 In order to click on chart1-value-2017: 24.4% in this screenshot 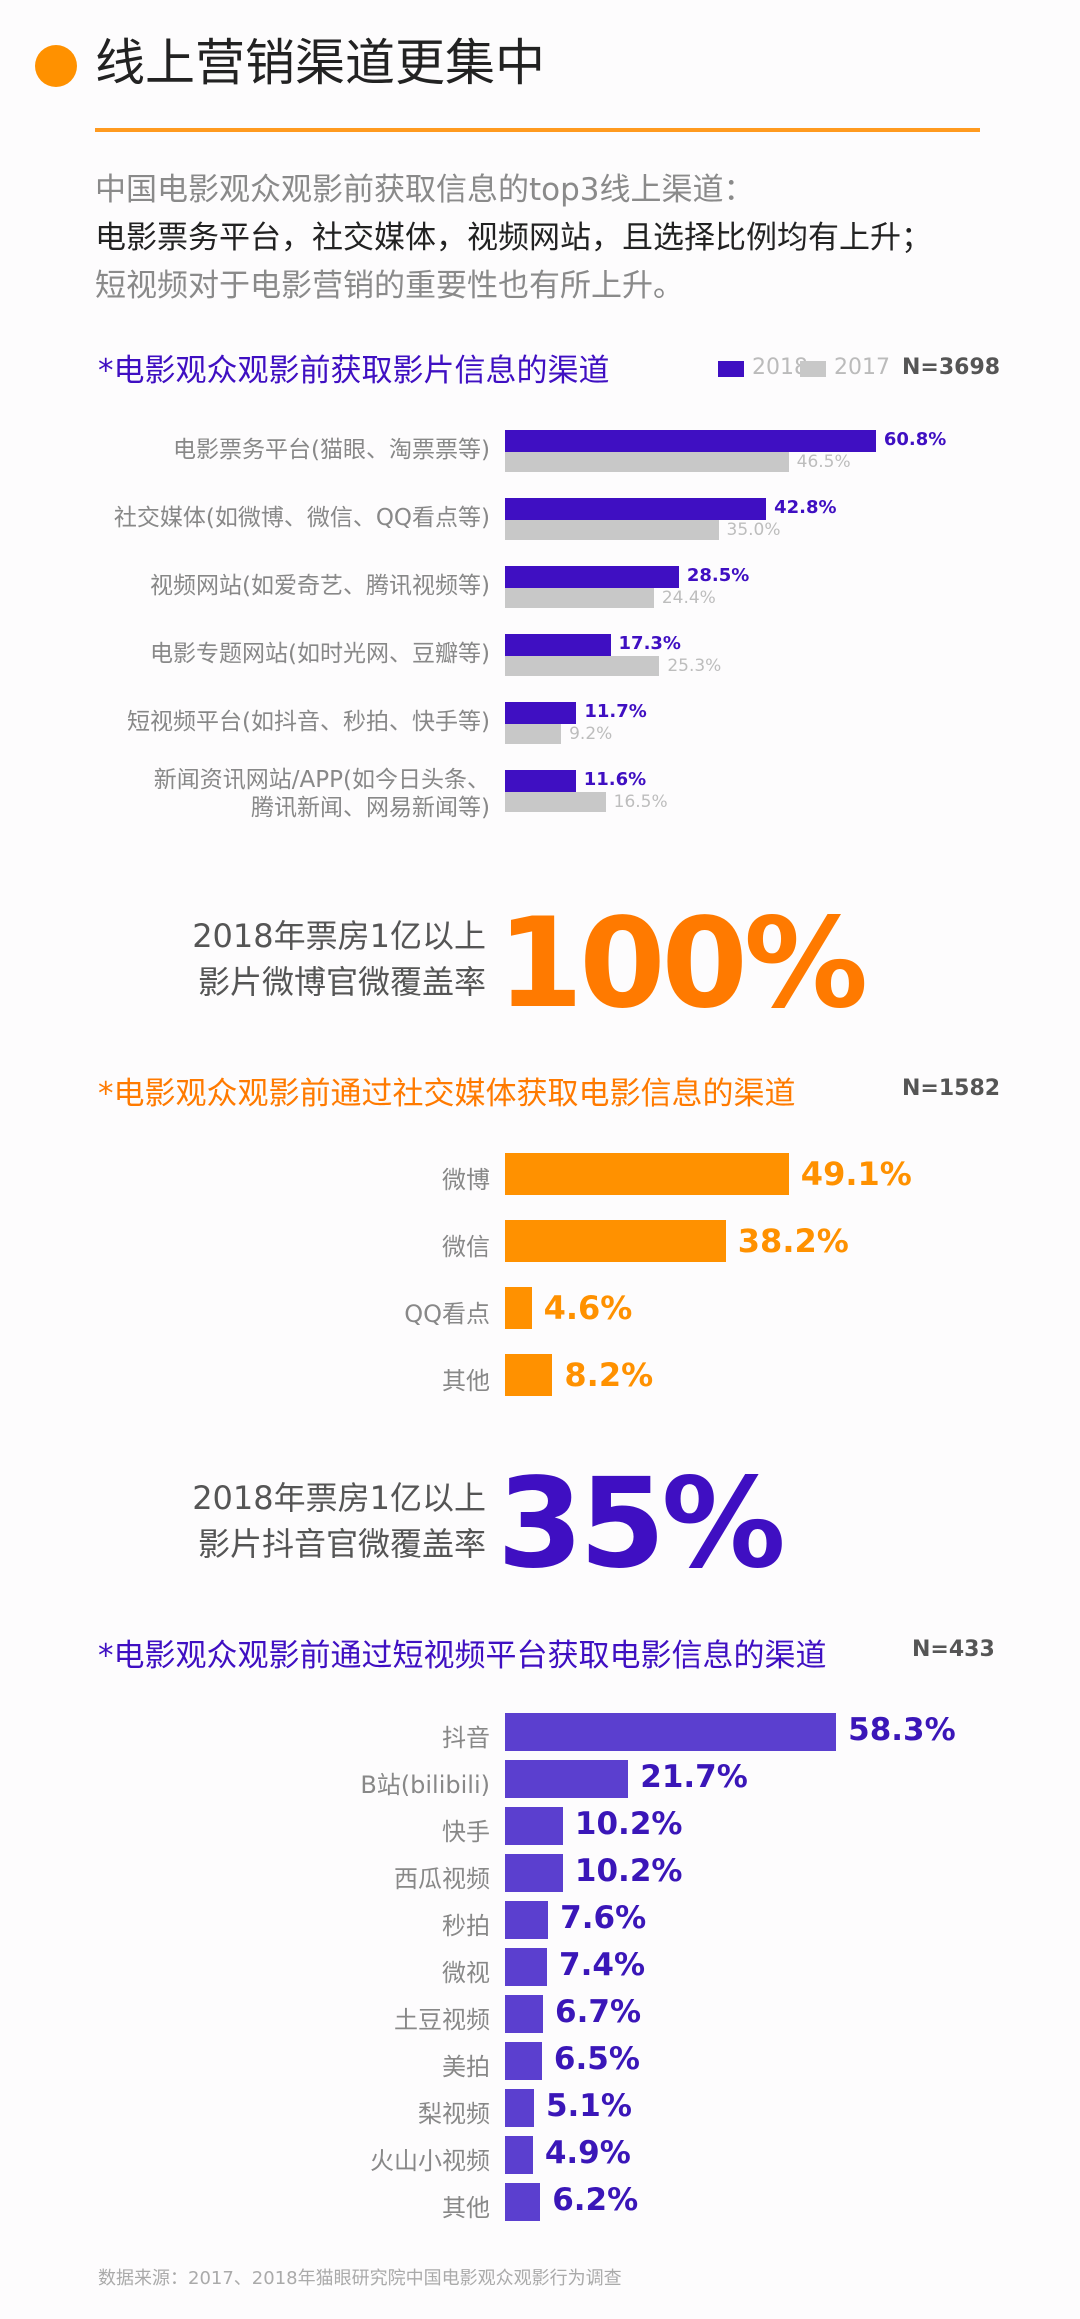, I will do `click(688, 598)`.